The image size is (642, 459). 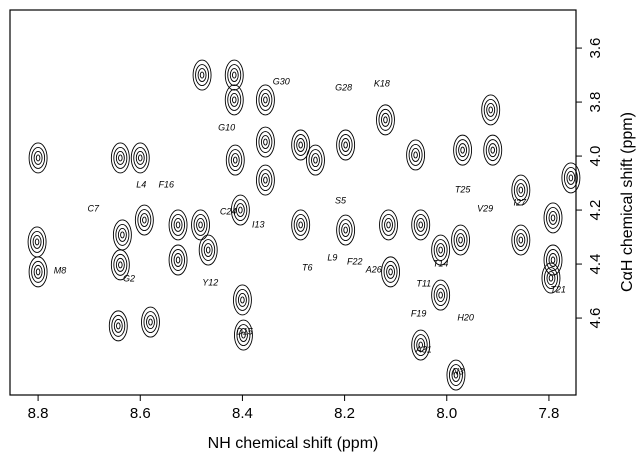 What do you see at coordinates (281, 81) in the screenshot?
I see `peak-label: G30` at bounding box center [281, 81].